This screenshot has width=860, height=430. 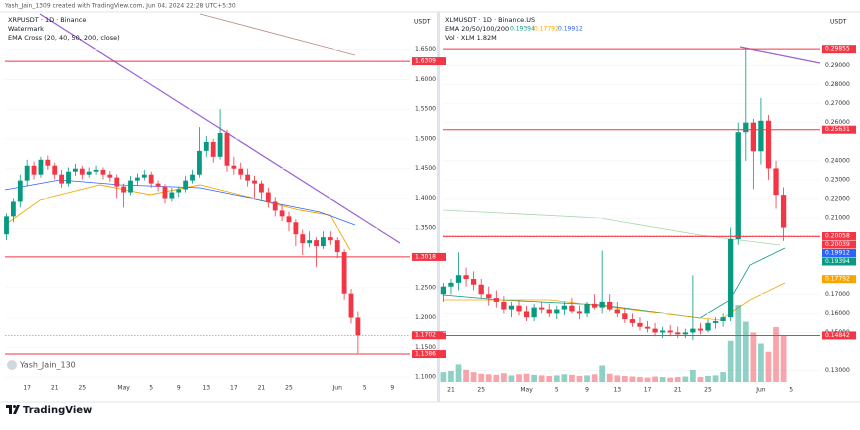 What do you see at coordinates (837, 313) in the screenshot?
I see `y-tick-label: 0.16000` at bounding box center [837, 313].